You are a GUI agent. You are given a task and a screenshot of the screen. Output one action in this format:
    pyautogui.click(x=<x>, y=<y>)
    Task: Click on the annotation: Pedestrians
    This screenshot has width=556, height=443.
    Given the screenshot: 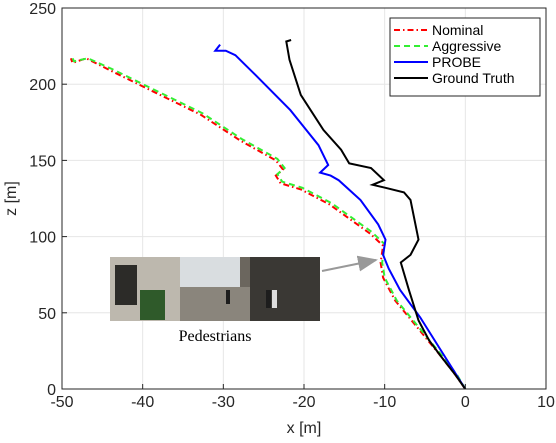 What is the action you would take?
    pyautogui.click(x=215, y=336)
    